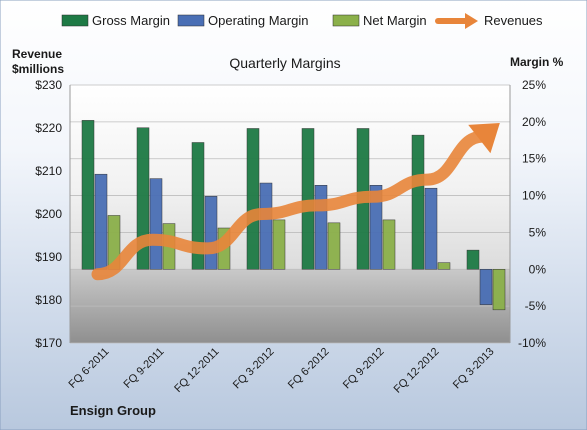  What do you see at coordinates (48, 300) in the screenshot?
I see `left-tick-label: $180` at bounding box center [48, 300].